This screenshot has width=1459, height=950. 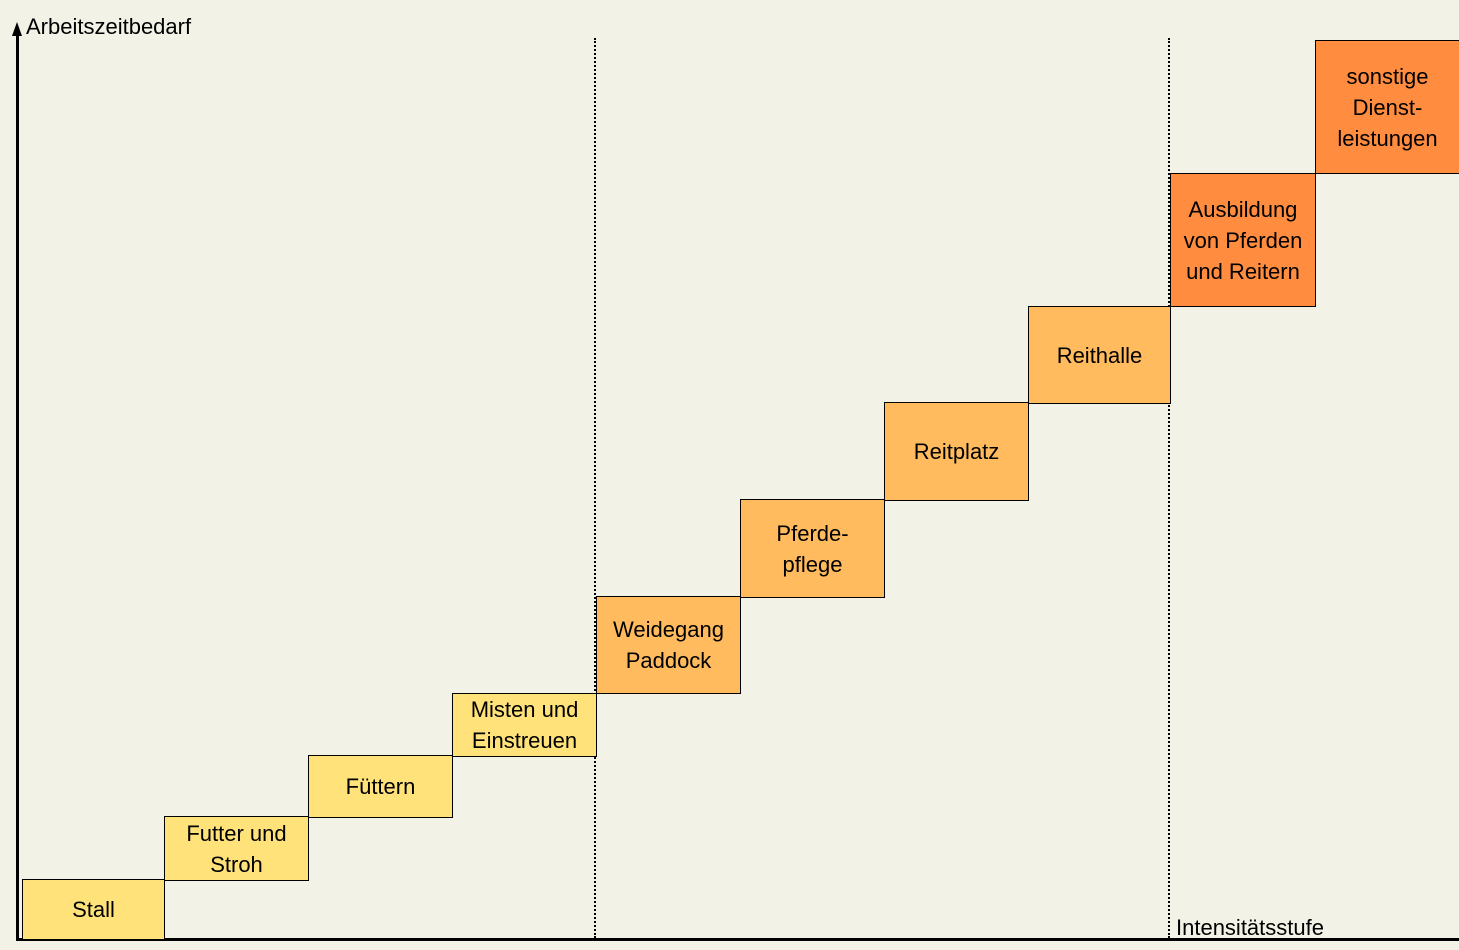 I want to click on step-fuettern: Füttern, so click(x=380, y=786).